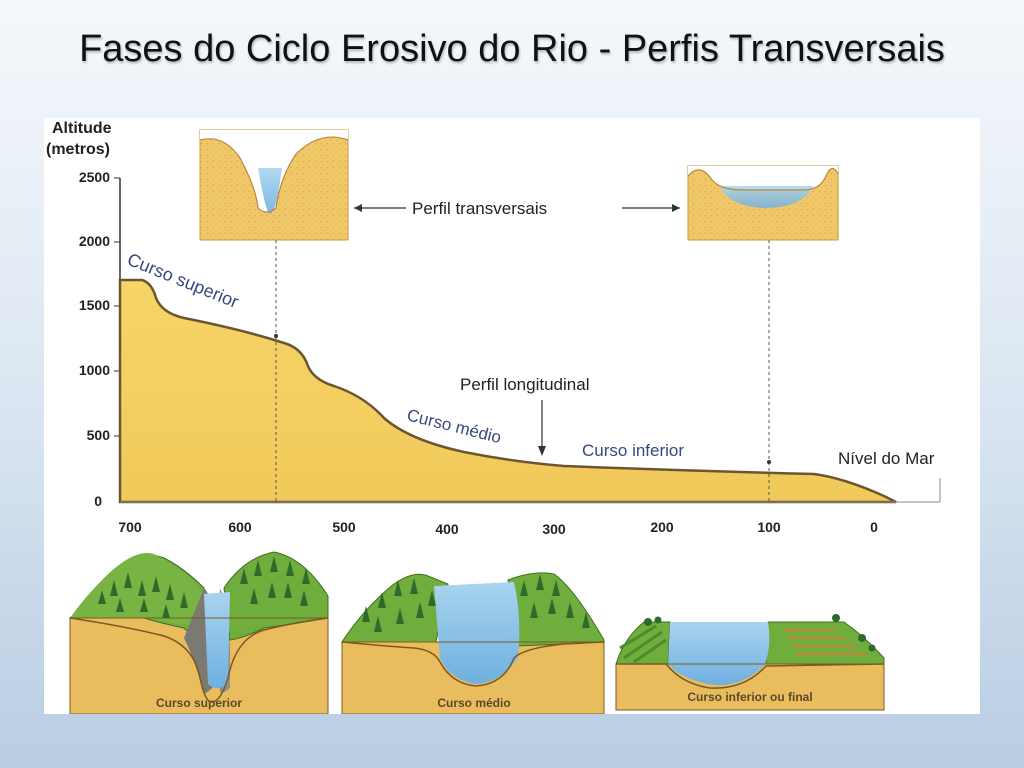  What do you see at coordinates (676, 208) in the screenshot?
I see `transversal-arrowhead-right` at bounding box center [676, 208].